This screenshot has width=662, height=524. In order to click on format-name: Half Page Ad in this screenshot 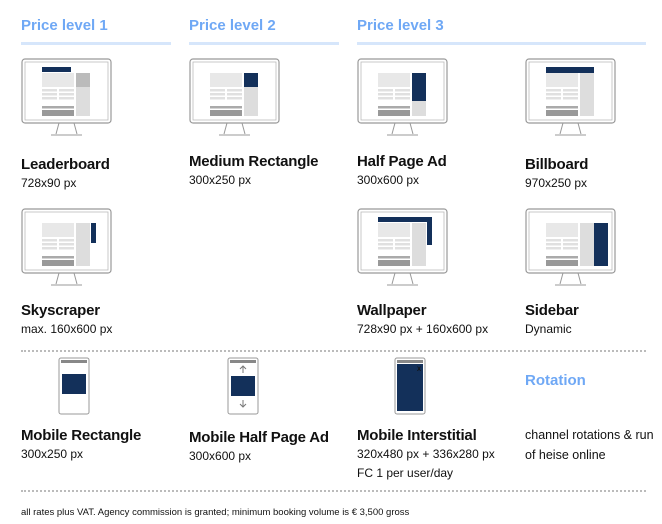, I will do `click(402, 161)`.